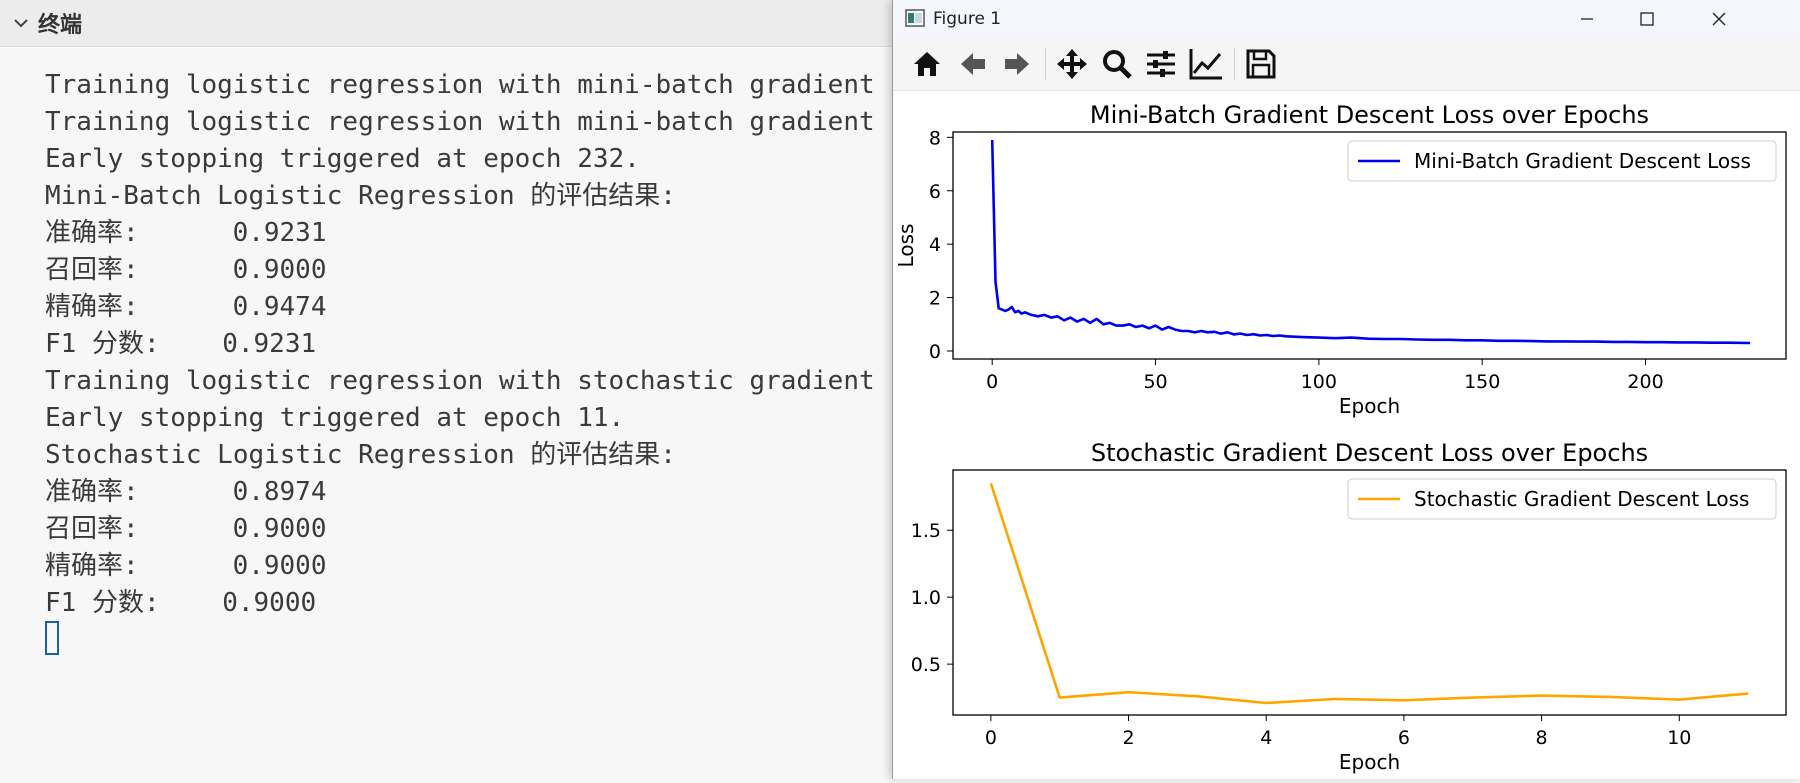 Image resolution: width=1800 pixels, height=783 pixels. Describe the element at coordinates (906, 246) in the screenshot. I see `y-axis-label: Loss` at that location.